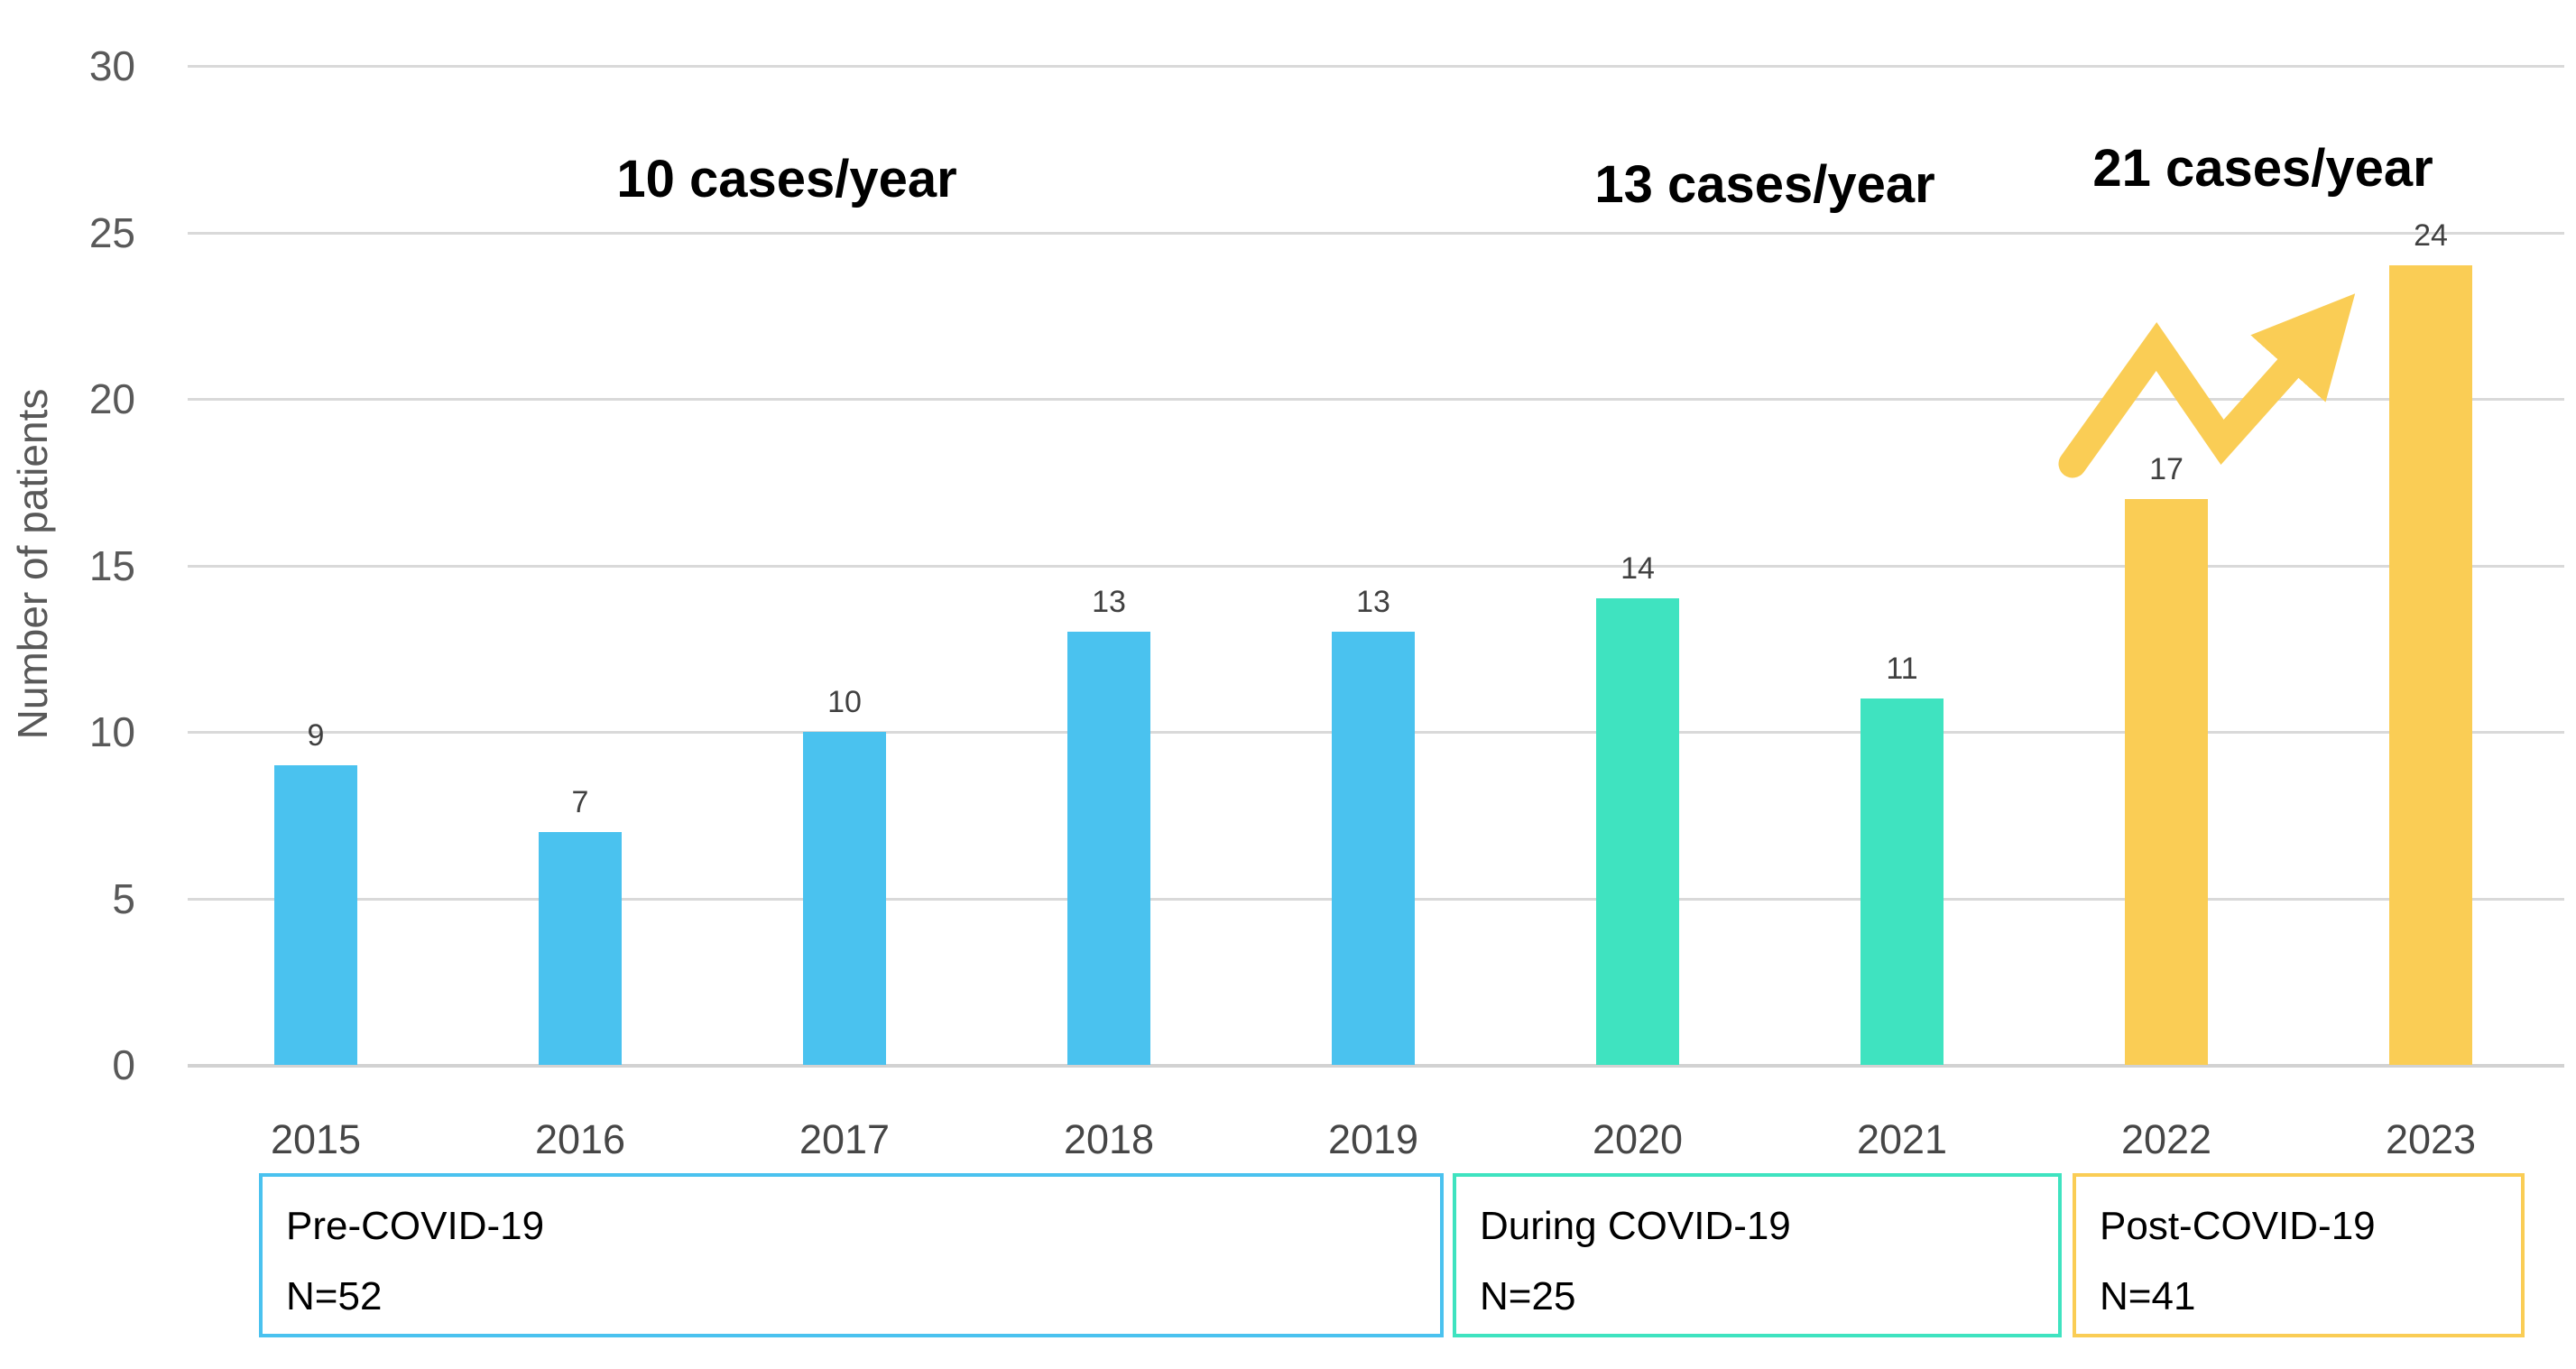  What do you see at coordinates (2431, 1139) in the screenshot?
I see `x-axis-label-2023: 2023` at bounding box center [2431, 1139].